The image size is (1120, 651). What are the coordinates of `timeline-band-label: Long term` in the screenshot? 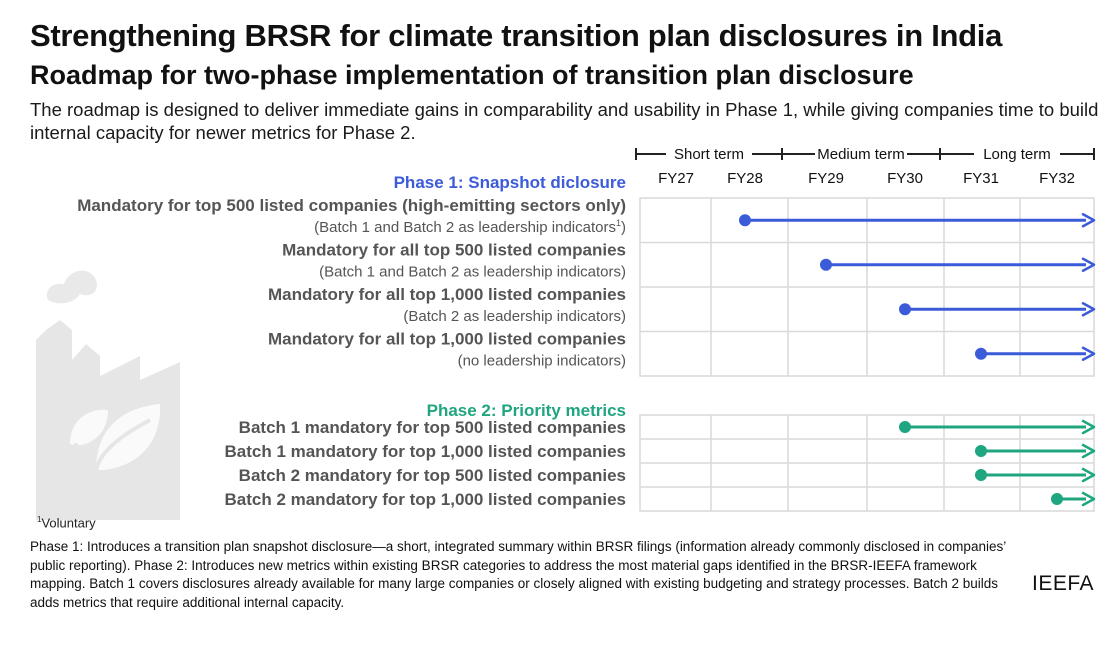 It's located at (1017, 154).